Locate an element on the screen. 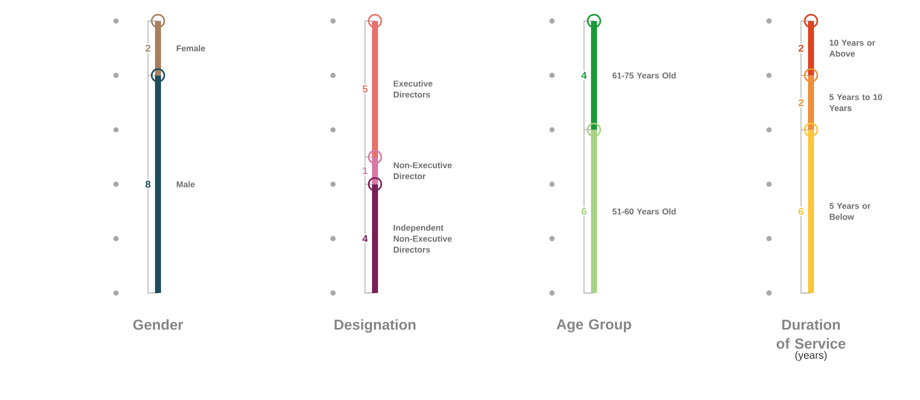  data-label: 1 is located at coordinates (365, 170).